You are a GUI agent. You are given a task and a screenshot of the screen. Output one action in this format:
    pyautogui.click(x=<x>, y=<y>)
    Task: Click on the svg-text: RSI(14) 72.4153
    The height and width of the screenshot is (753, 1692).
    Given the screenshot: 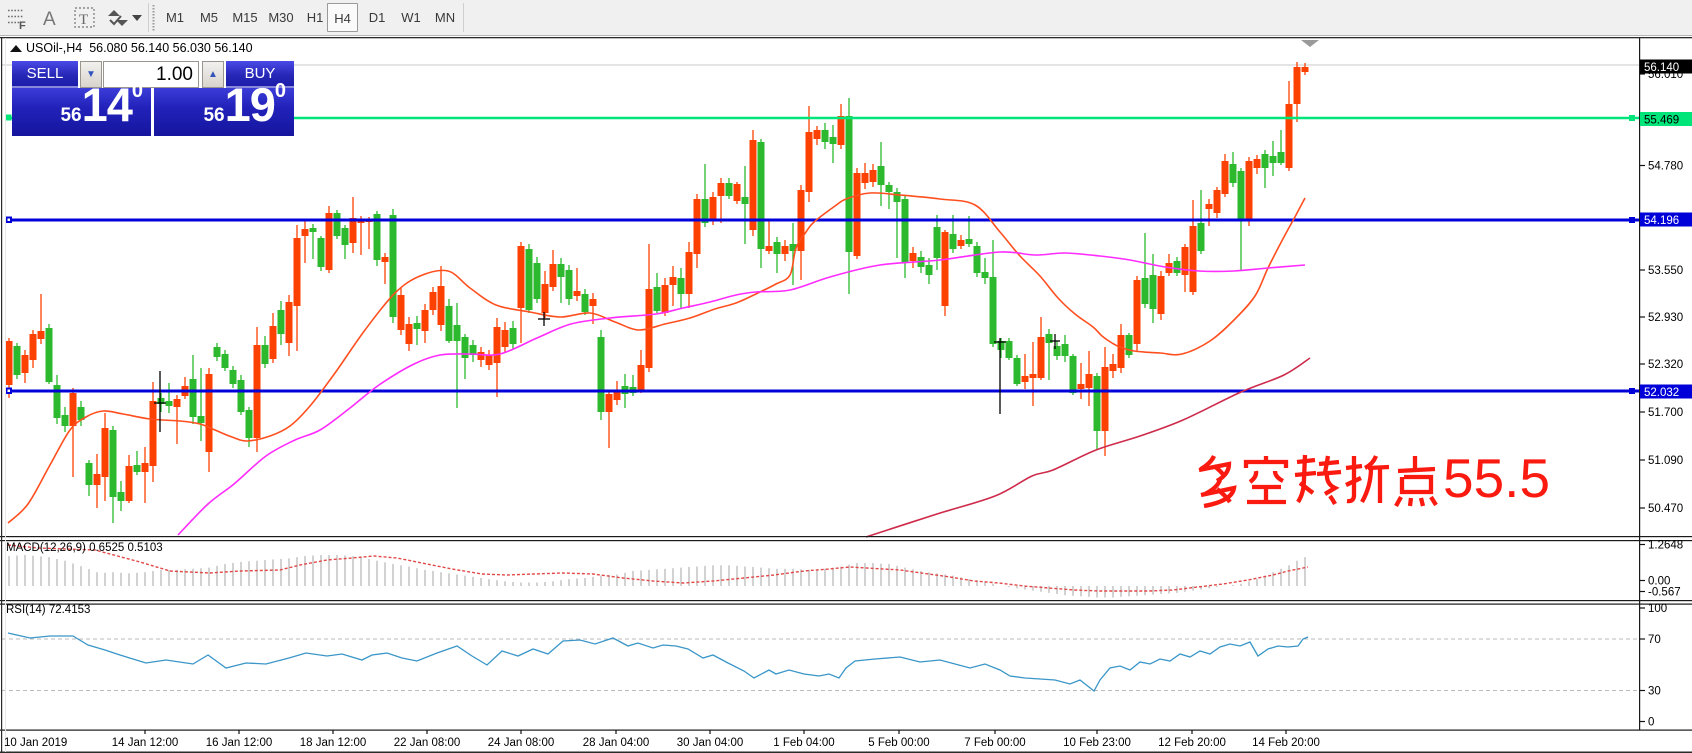 What is the action you would take?
    pyautogui.click(x=48, y=610)
    